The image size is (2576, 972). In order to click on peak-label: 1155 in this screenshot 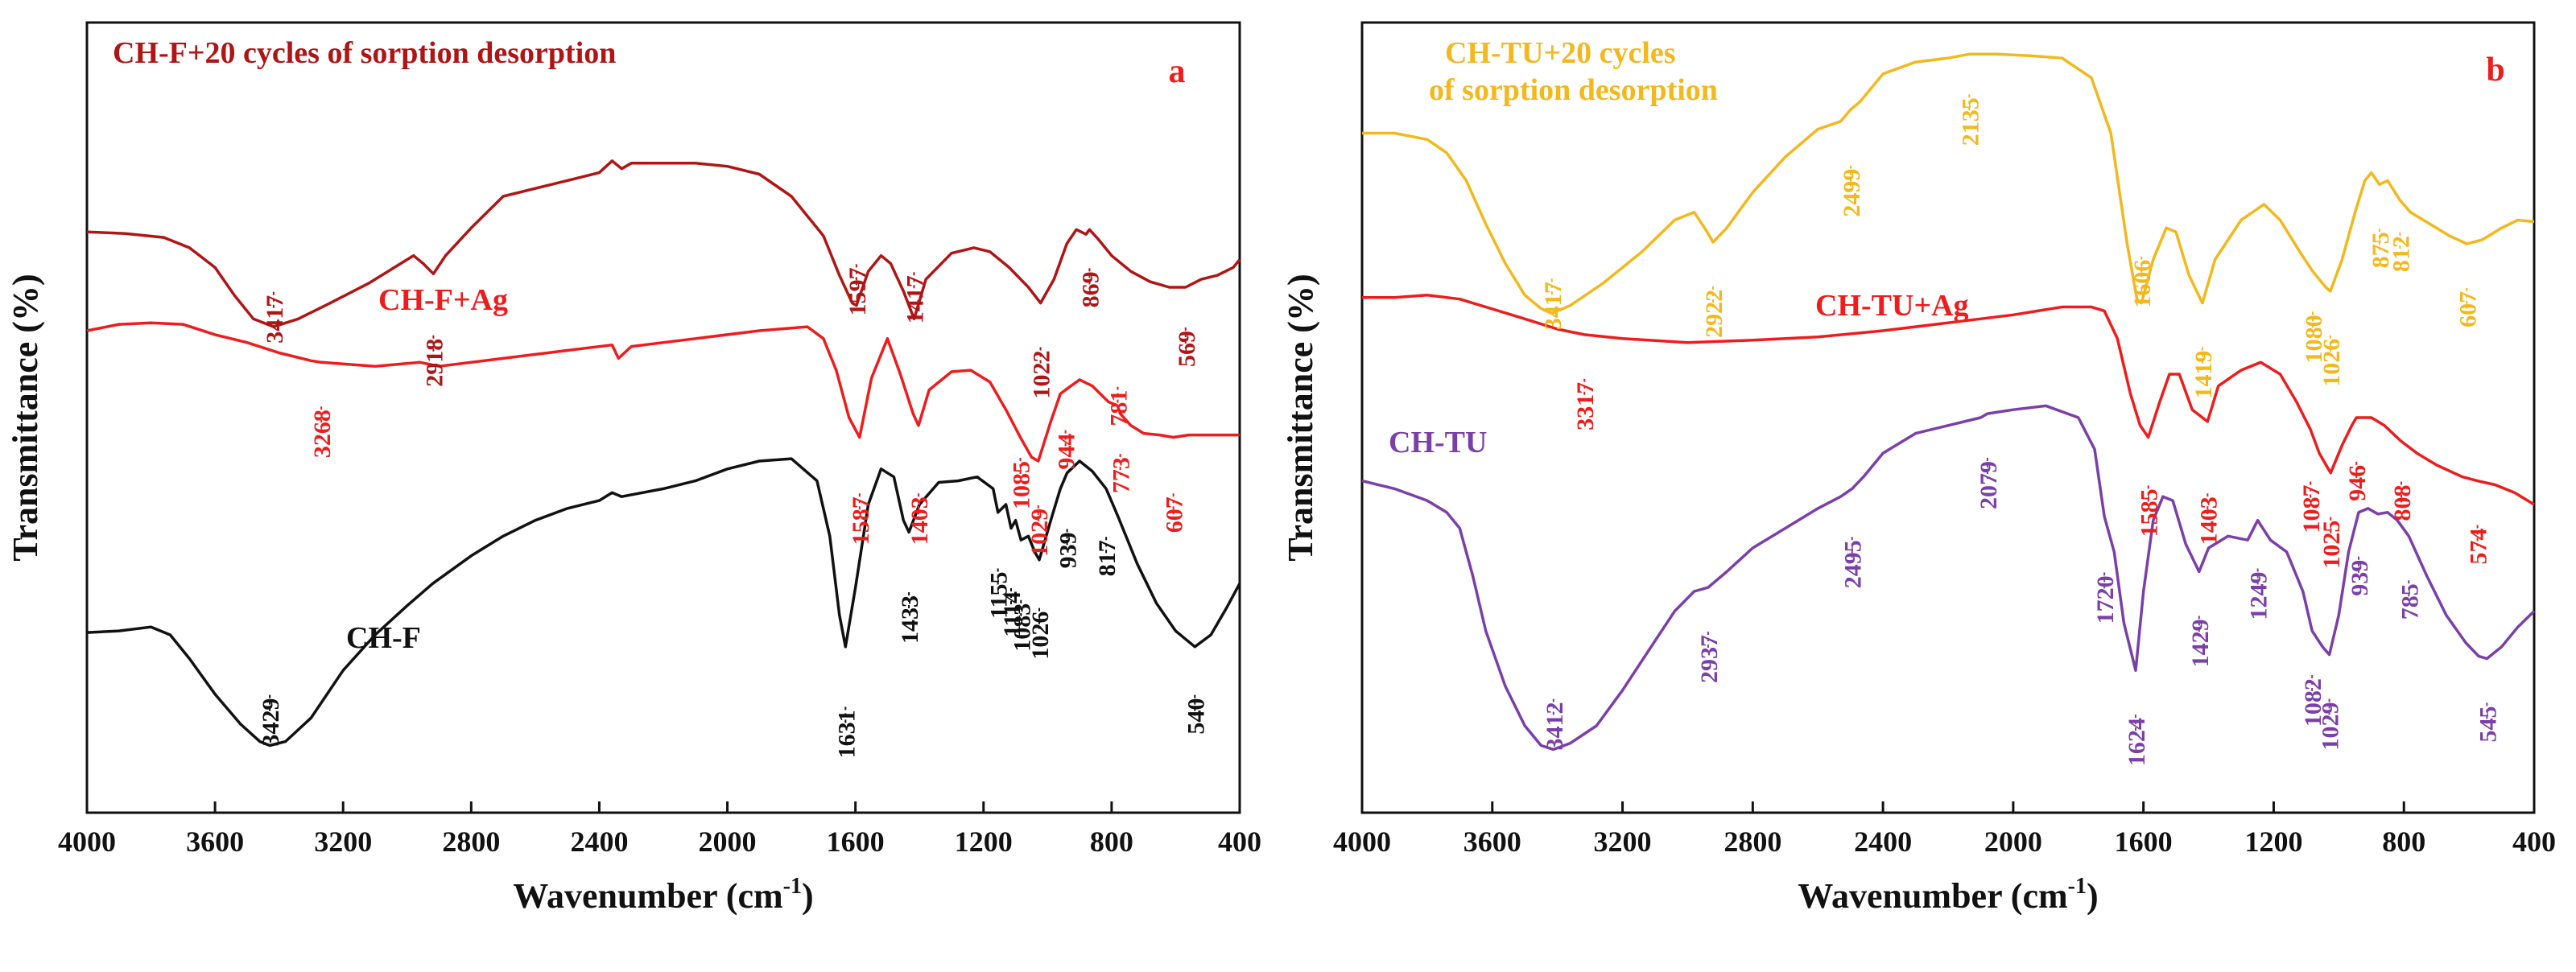, I will do `click(999, 594)`.